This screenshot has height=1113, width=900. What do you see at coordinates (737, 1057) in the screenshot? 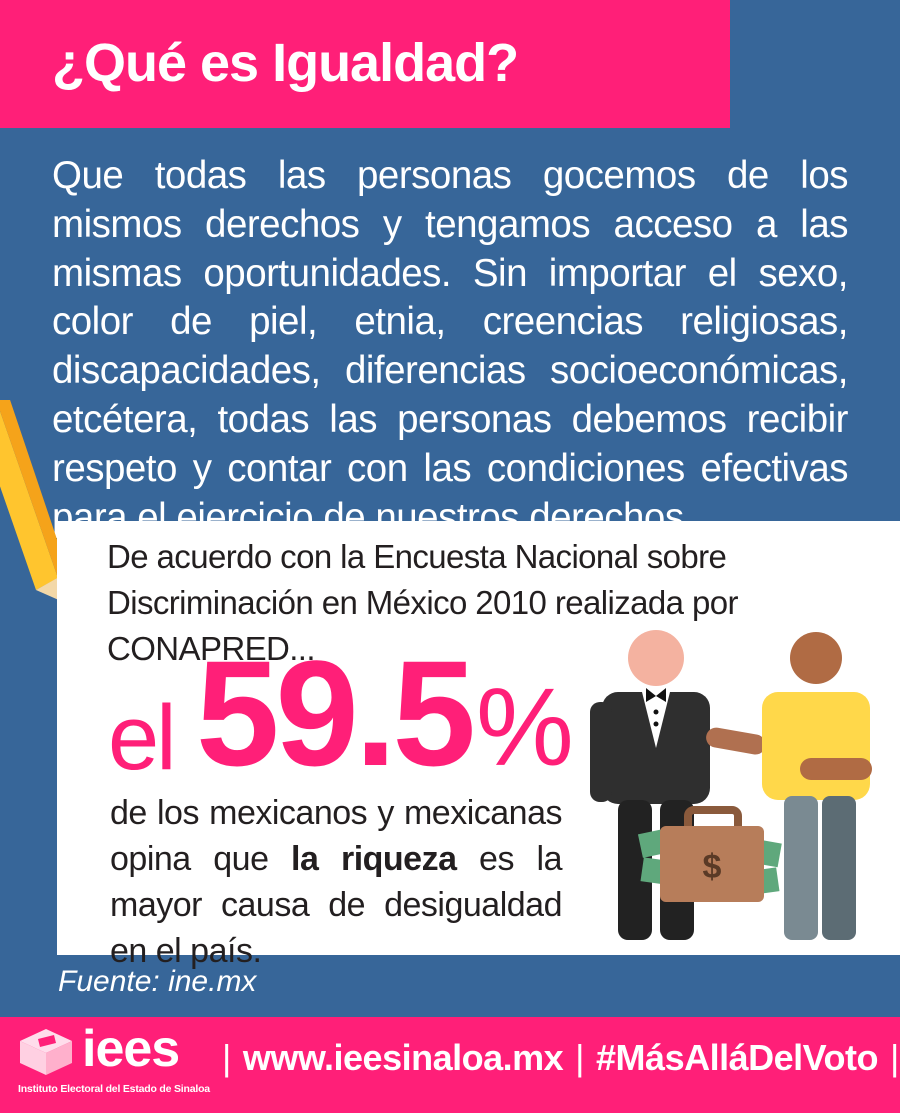
I see `hashtag: #MásAlláDelVoto` at bounding box center [737, 1057].